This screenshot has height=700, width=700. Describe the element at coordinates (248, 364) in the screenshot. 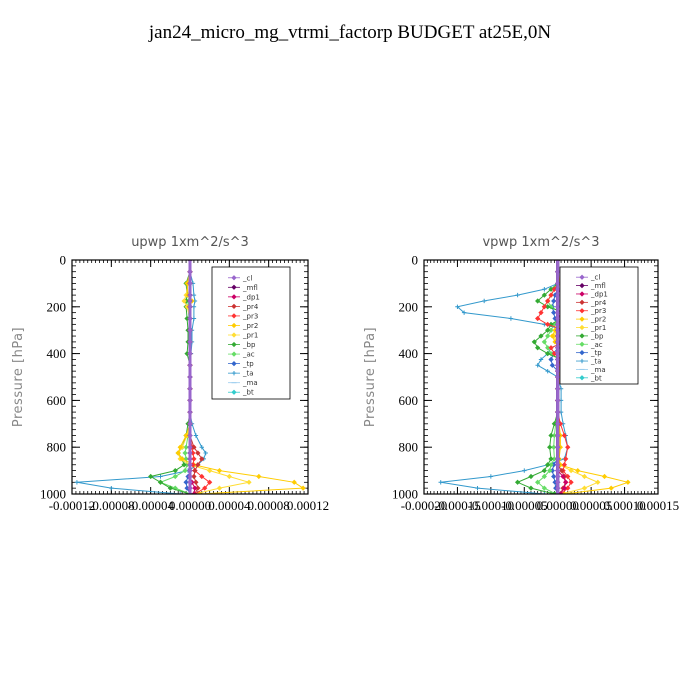

I see `legend-label: _tp` at that location.